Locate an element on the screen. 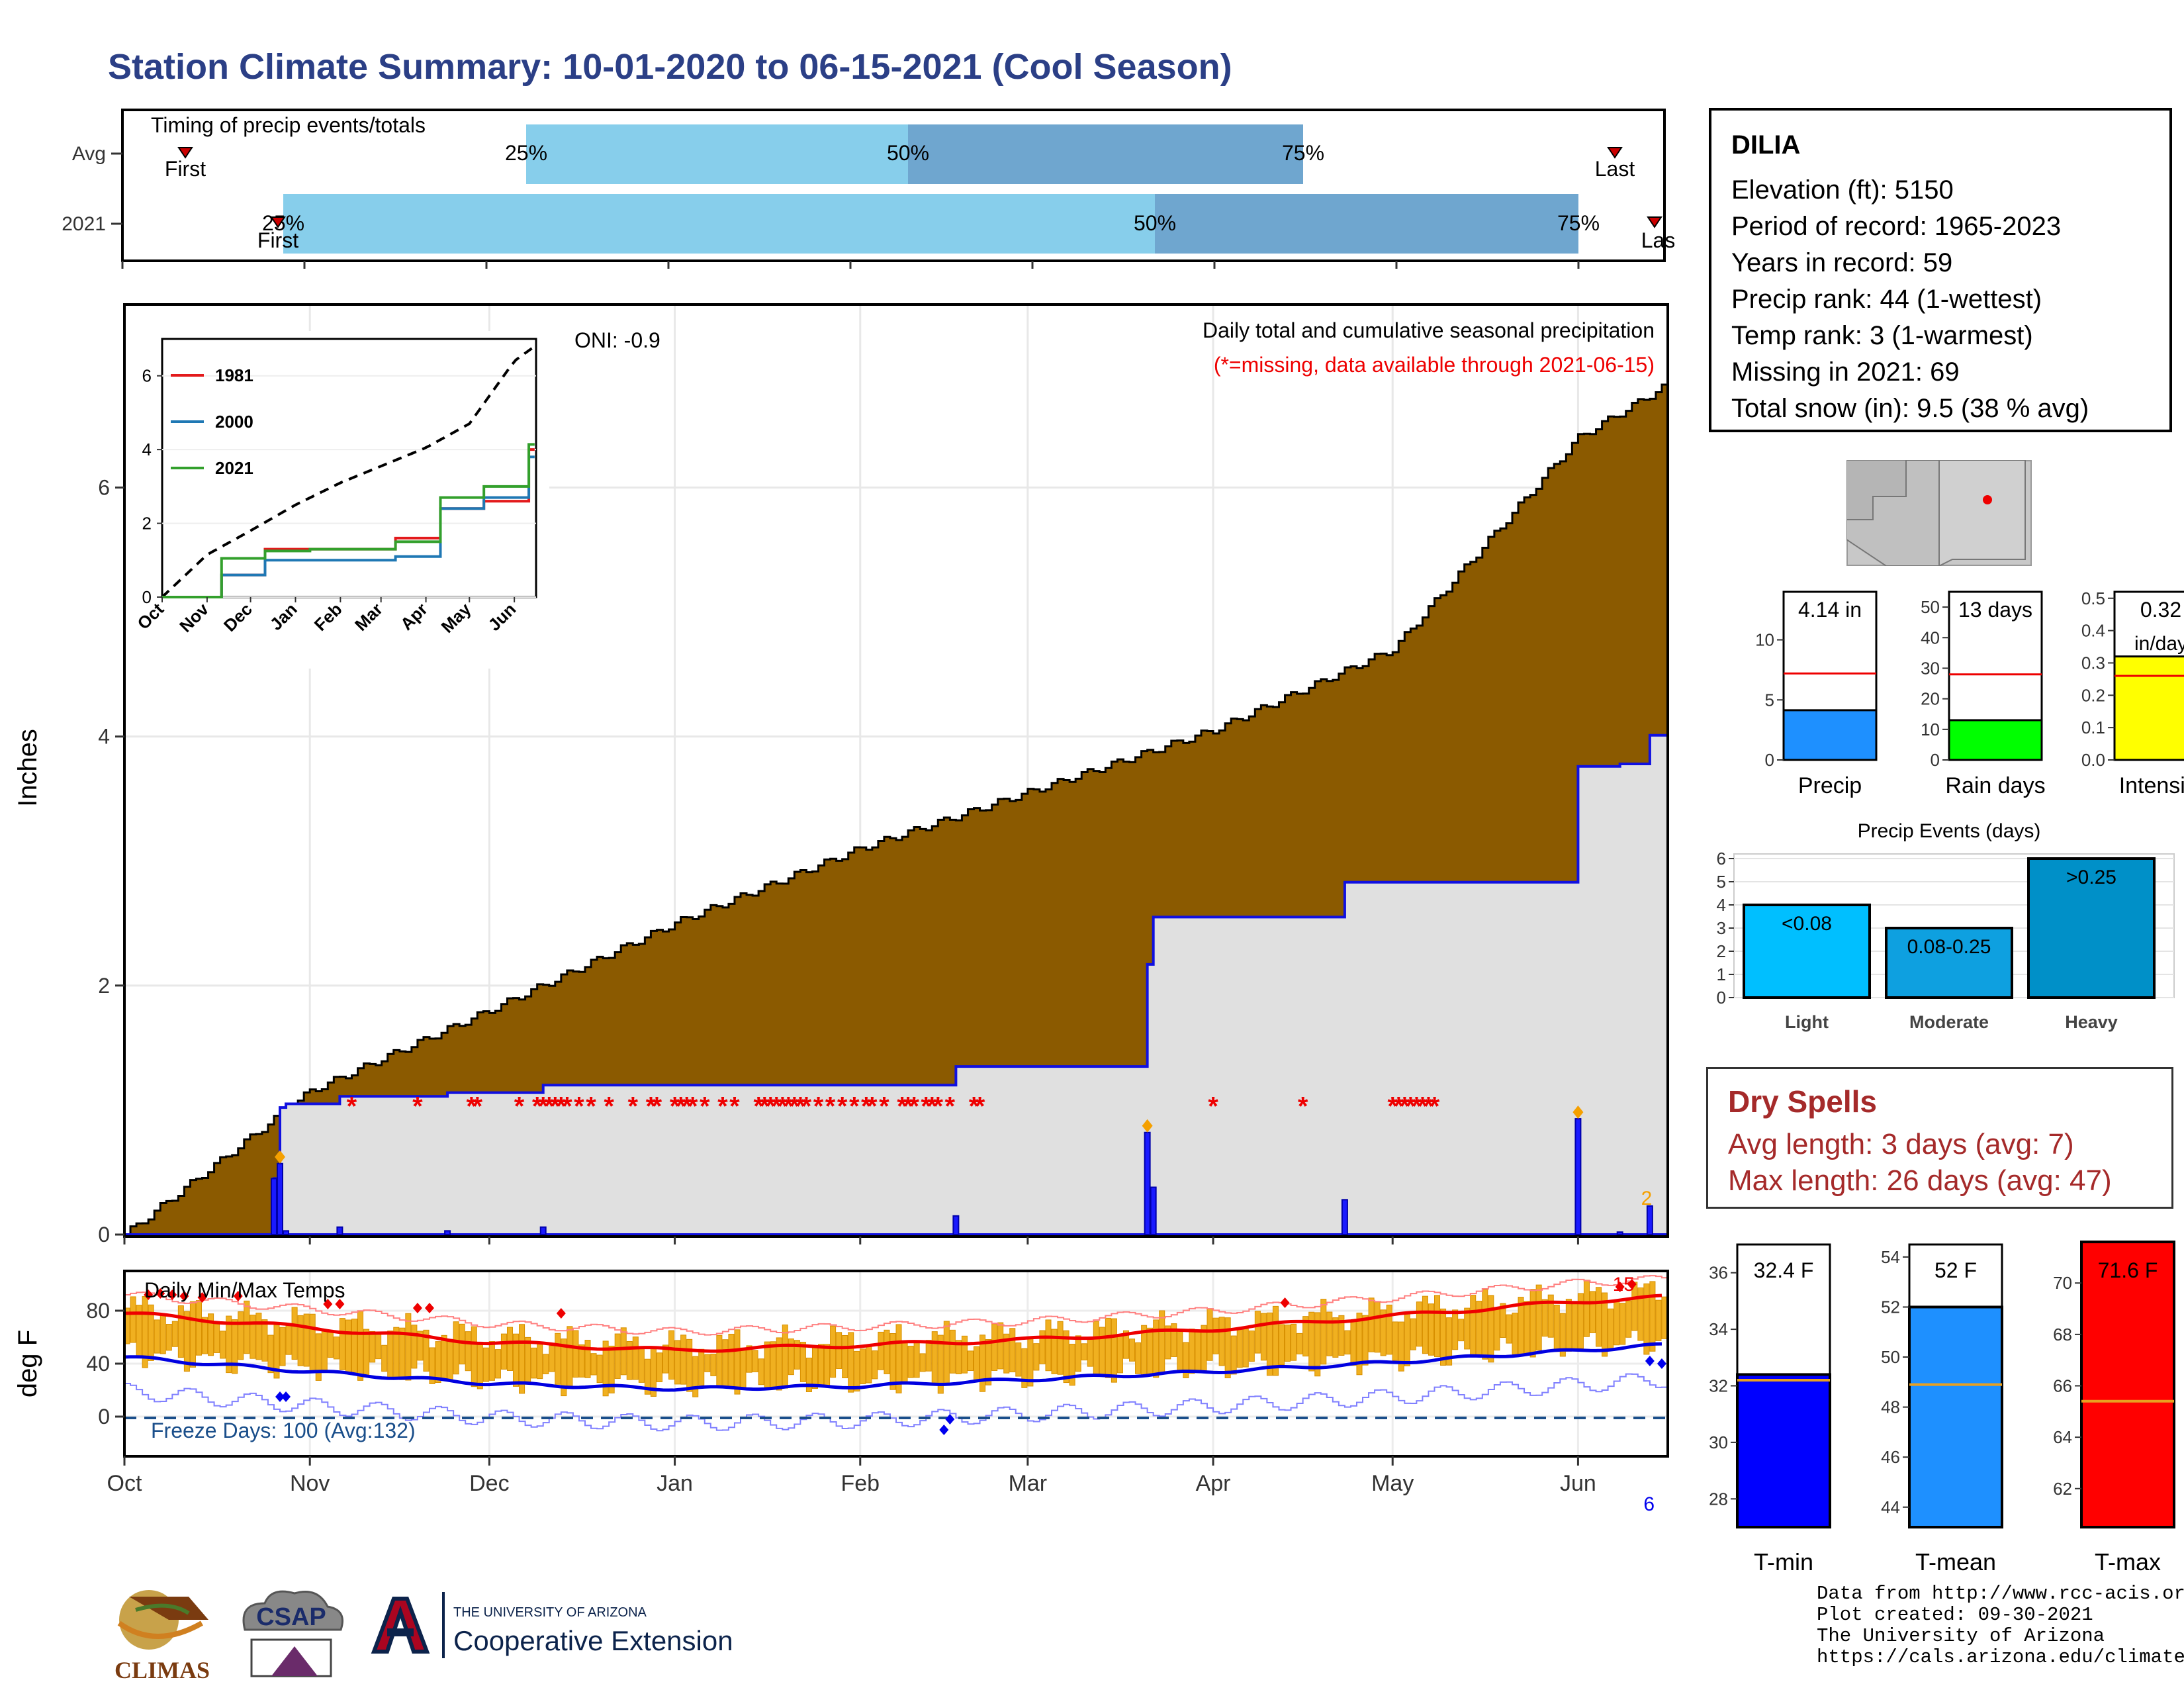 The height and width of the screenshot is (1688, 2184). temp-chart-y-tick: 34 is located at coordinates (1718, 1329).